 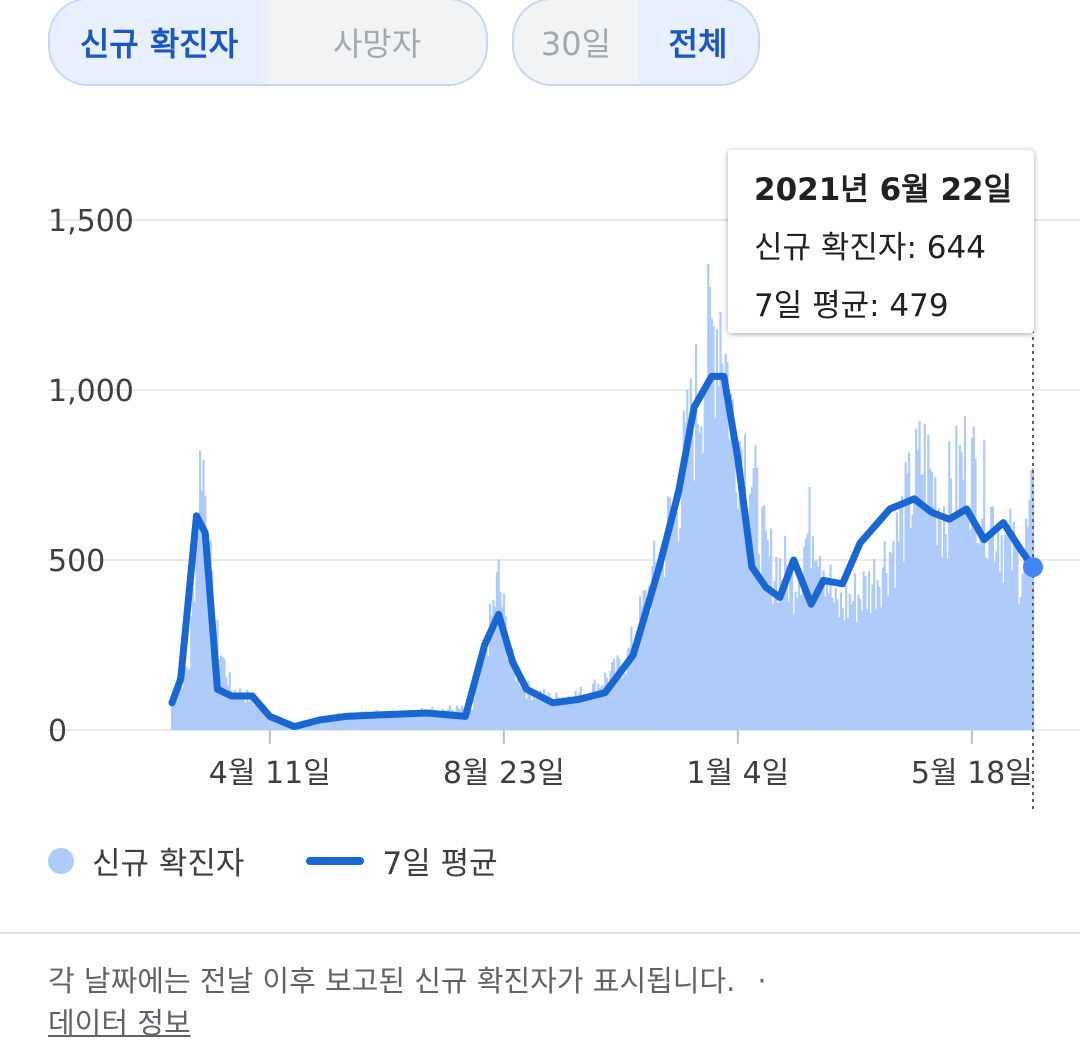 What do you see at coordinates (159, 42) in the screenshot?
I see `new-cases-tab: 신규 확진자` at bounding box center [159, 42].